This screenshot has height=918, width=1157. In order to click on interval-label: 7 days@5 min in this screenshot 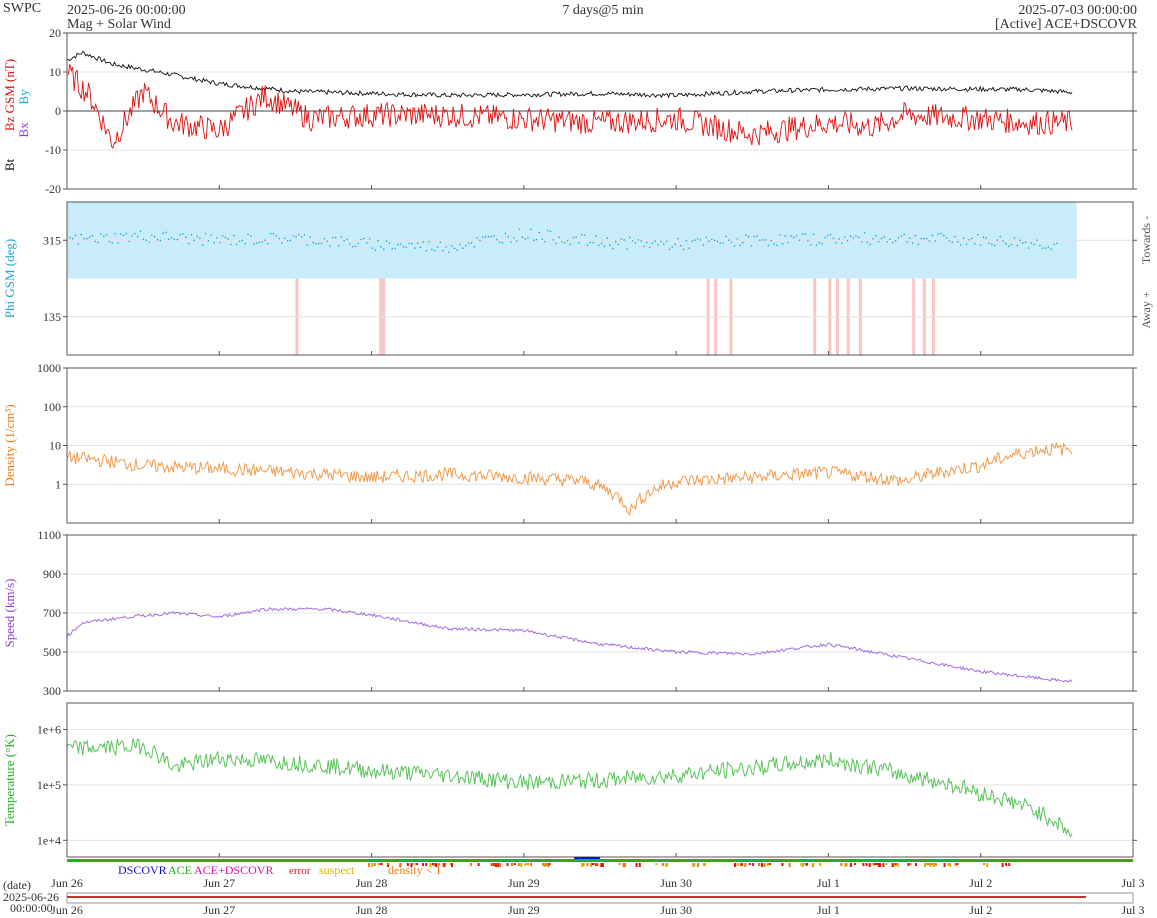, I will do `click(602, 10)`.